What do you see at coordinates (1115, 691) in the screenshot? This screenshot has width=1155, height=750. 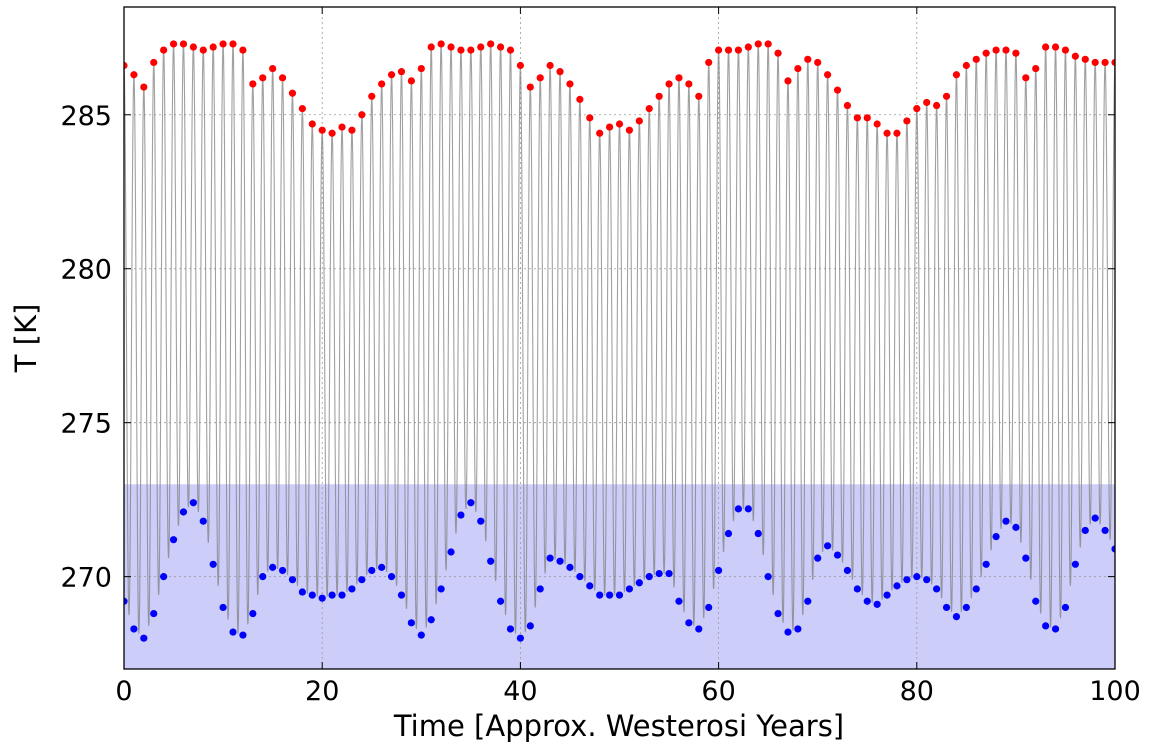 I see `x-tick-label: 100` at bounding box center [1115, 691].